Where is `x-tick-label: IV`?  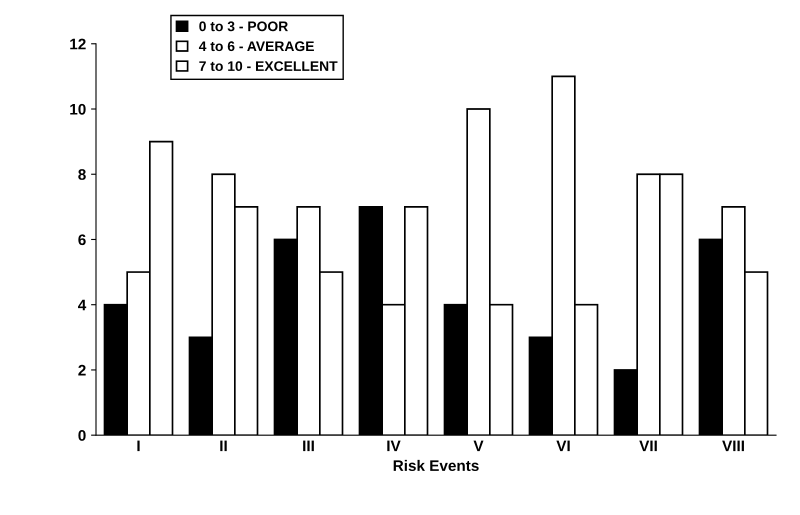 x-tick-label: IV is located at coordinates (394, 446).